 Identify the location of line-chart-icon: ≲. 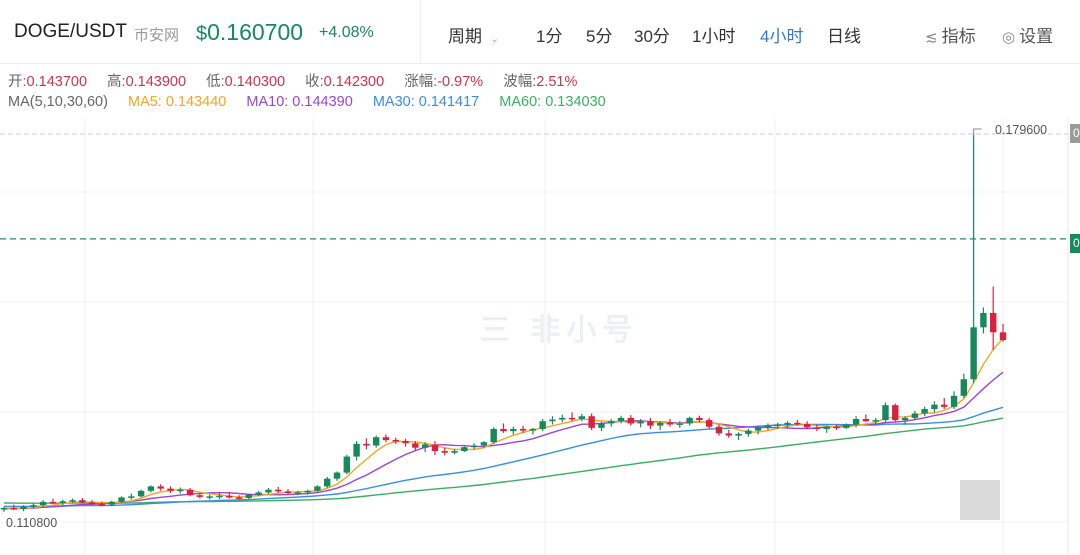
(931, 37).